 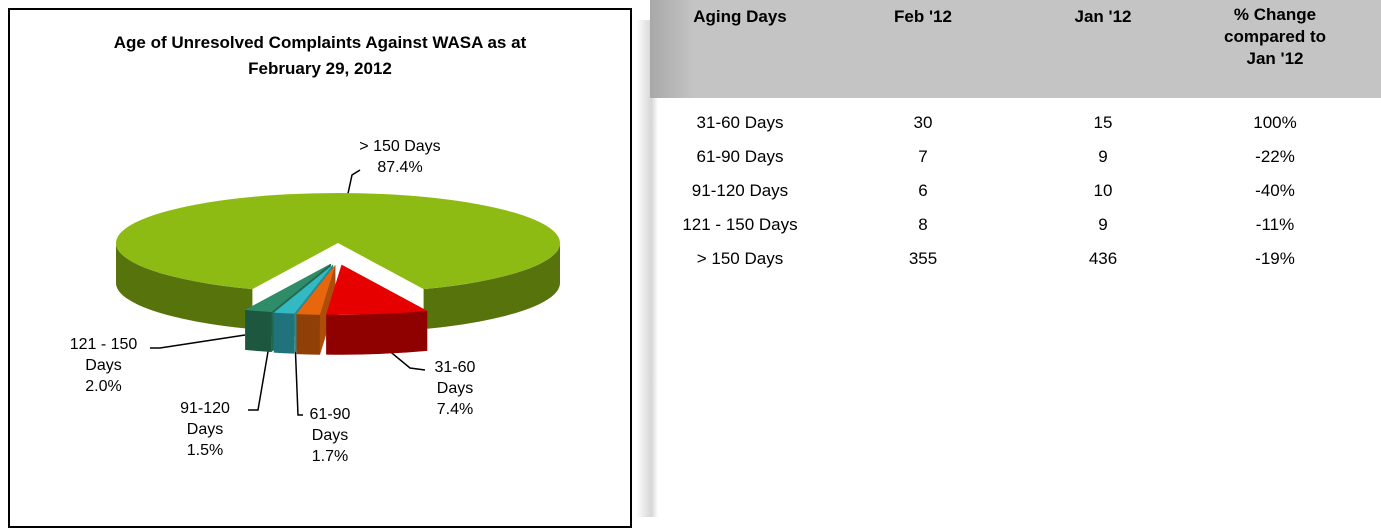 I want to click on slice-label: 31-60 Days 7.4%, so click(x=455, y=388).